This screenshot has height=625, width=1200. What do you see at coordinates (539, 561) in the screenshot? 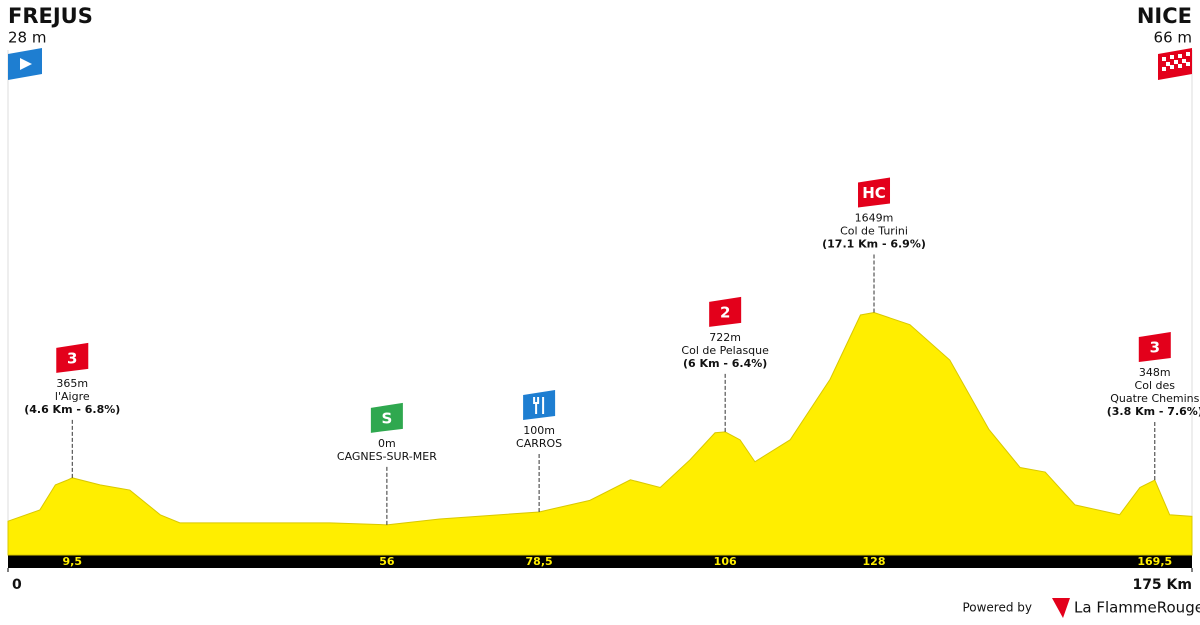
I see `km-label: 78,5` at bounding box center [539, 561].